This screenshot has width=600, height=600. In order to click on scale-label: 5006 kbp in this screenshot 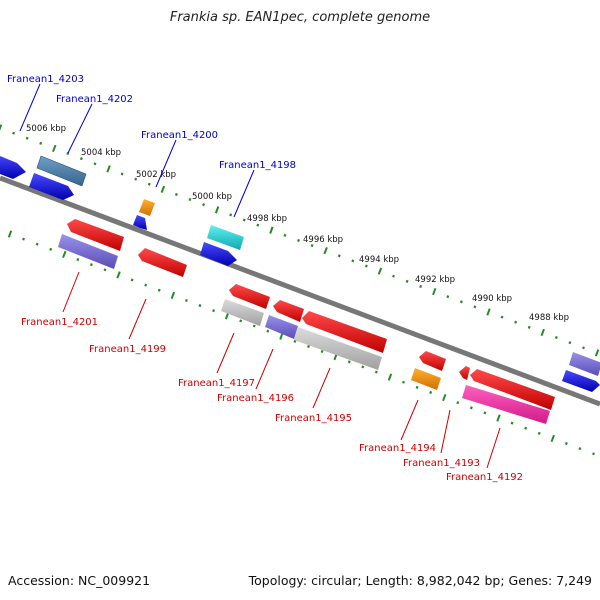, I will do `click(46, 129)`.